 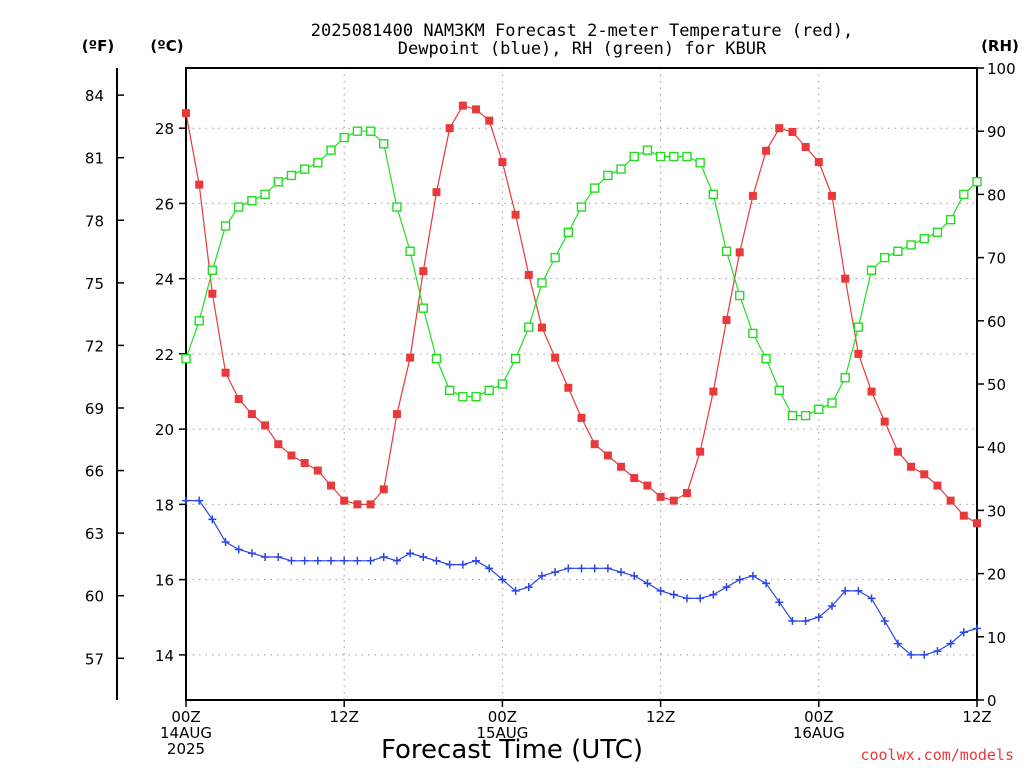 What do you see at coordinates (996, 448) in the screenshot?
I see `rh-tick-label: 40` at bounding box center [996, 448].